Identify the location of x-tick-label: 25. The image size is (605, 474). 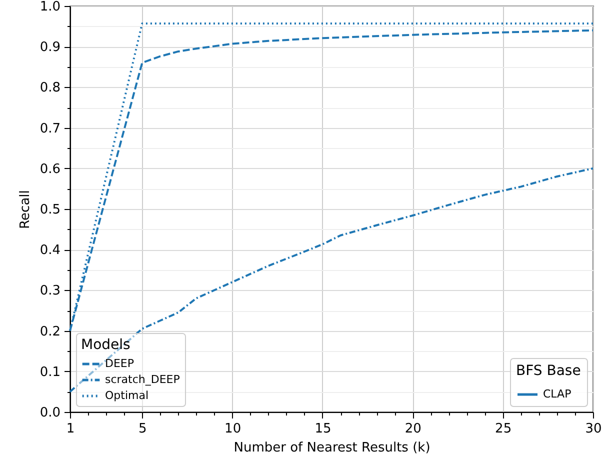
(503, 429).